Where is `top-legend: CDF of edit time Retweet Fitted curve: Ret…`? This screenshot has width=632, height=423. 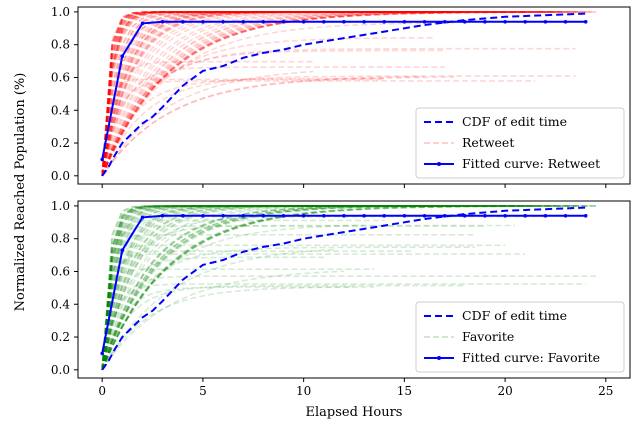
top-legend: CDF of edit time Retweet Fitted curve: Ret… is located at coordinates (520, 143).